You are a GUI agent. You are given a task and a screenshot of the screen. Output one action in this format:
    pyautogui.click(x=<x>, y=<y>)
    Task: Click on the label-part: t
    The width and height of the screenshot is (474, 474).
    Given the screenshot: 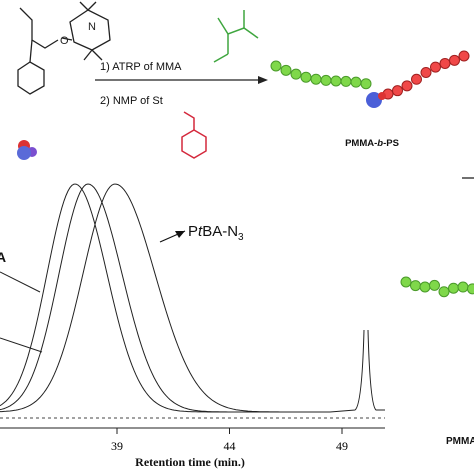 What is the action you would take?
    pyautogui.click(x=200, y=231)
    